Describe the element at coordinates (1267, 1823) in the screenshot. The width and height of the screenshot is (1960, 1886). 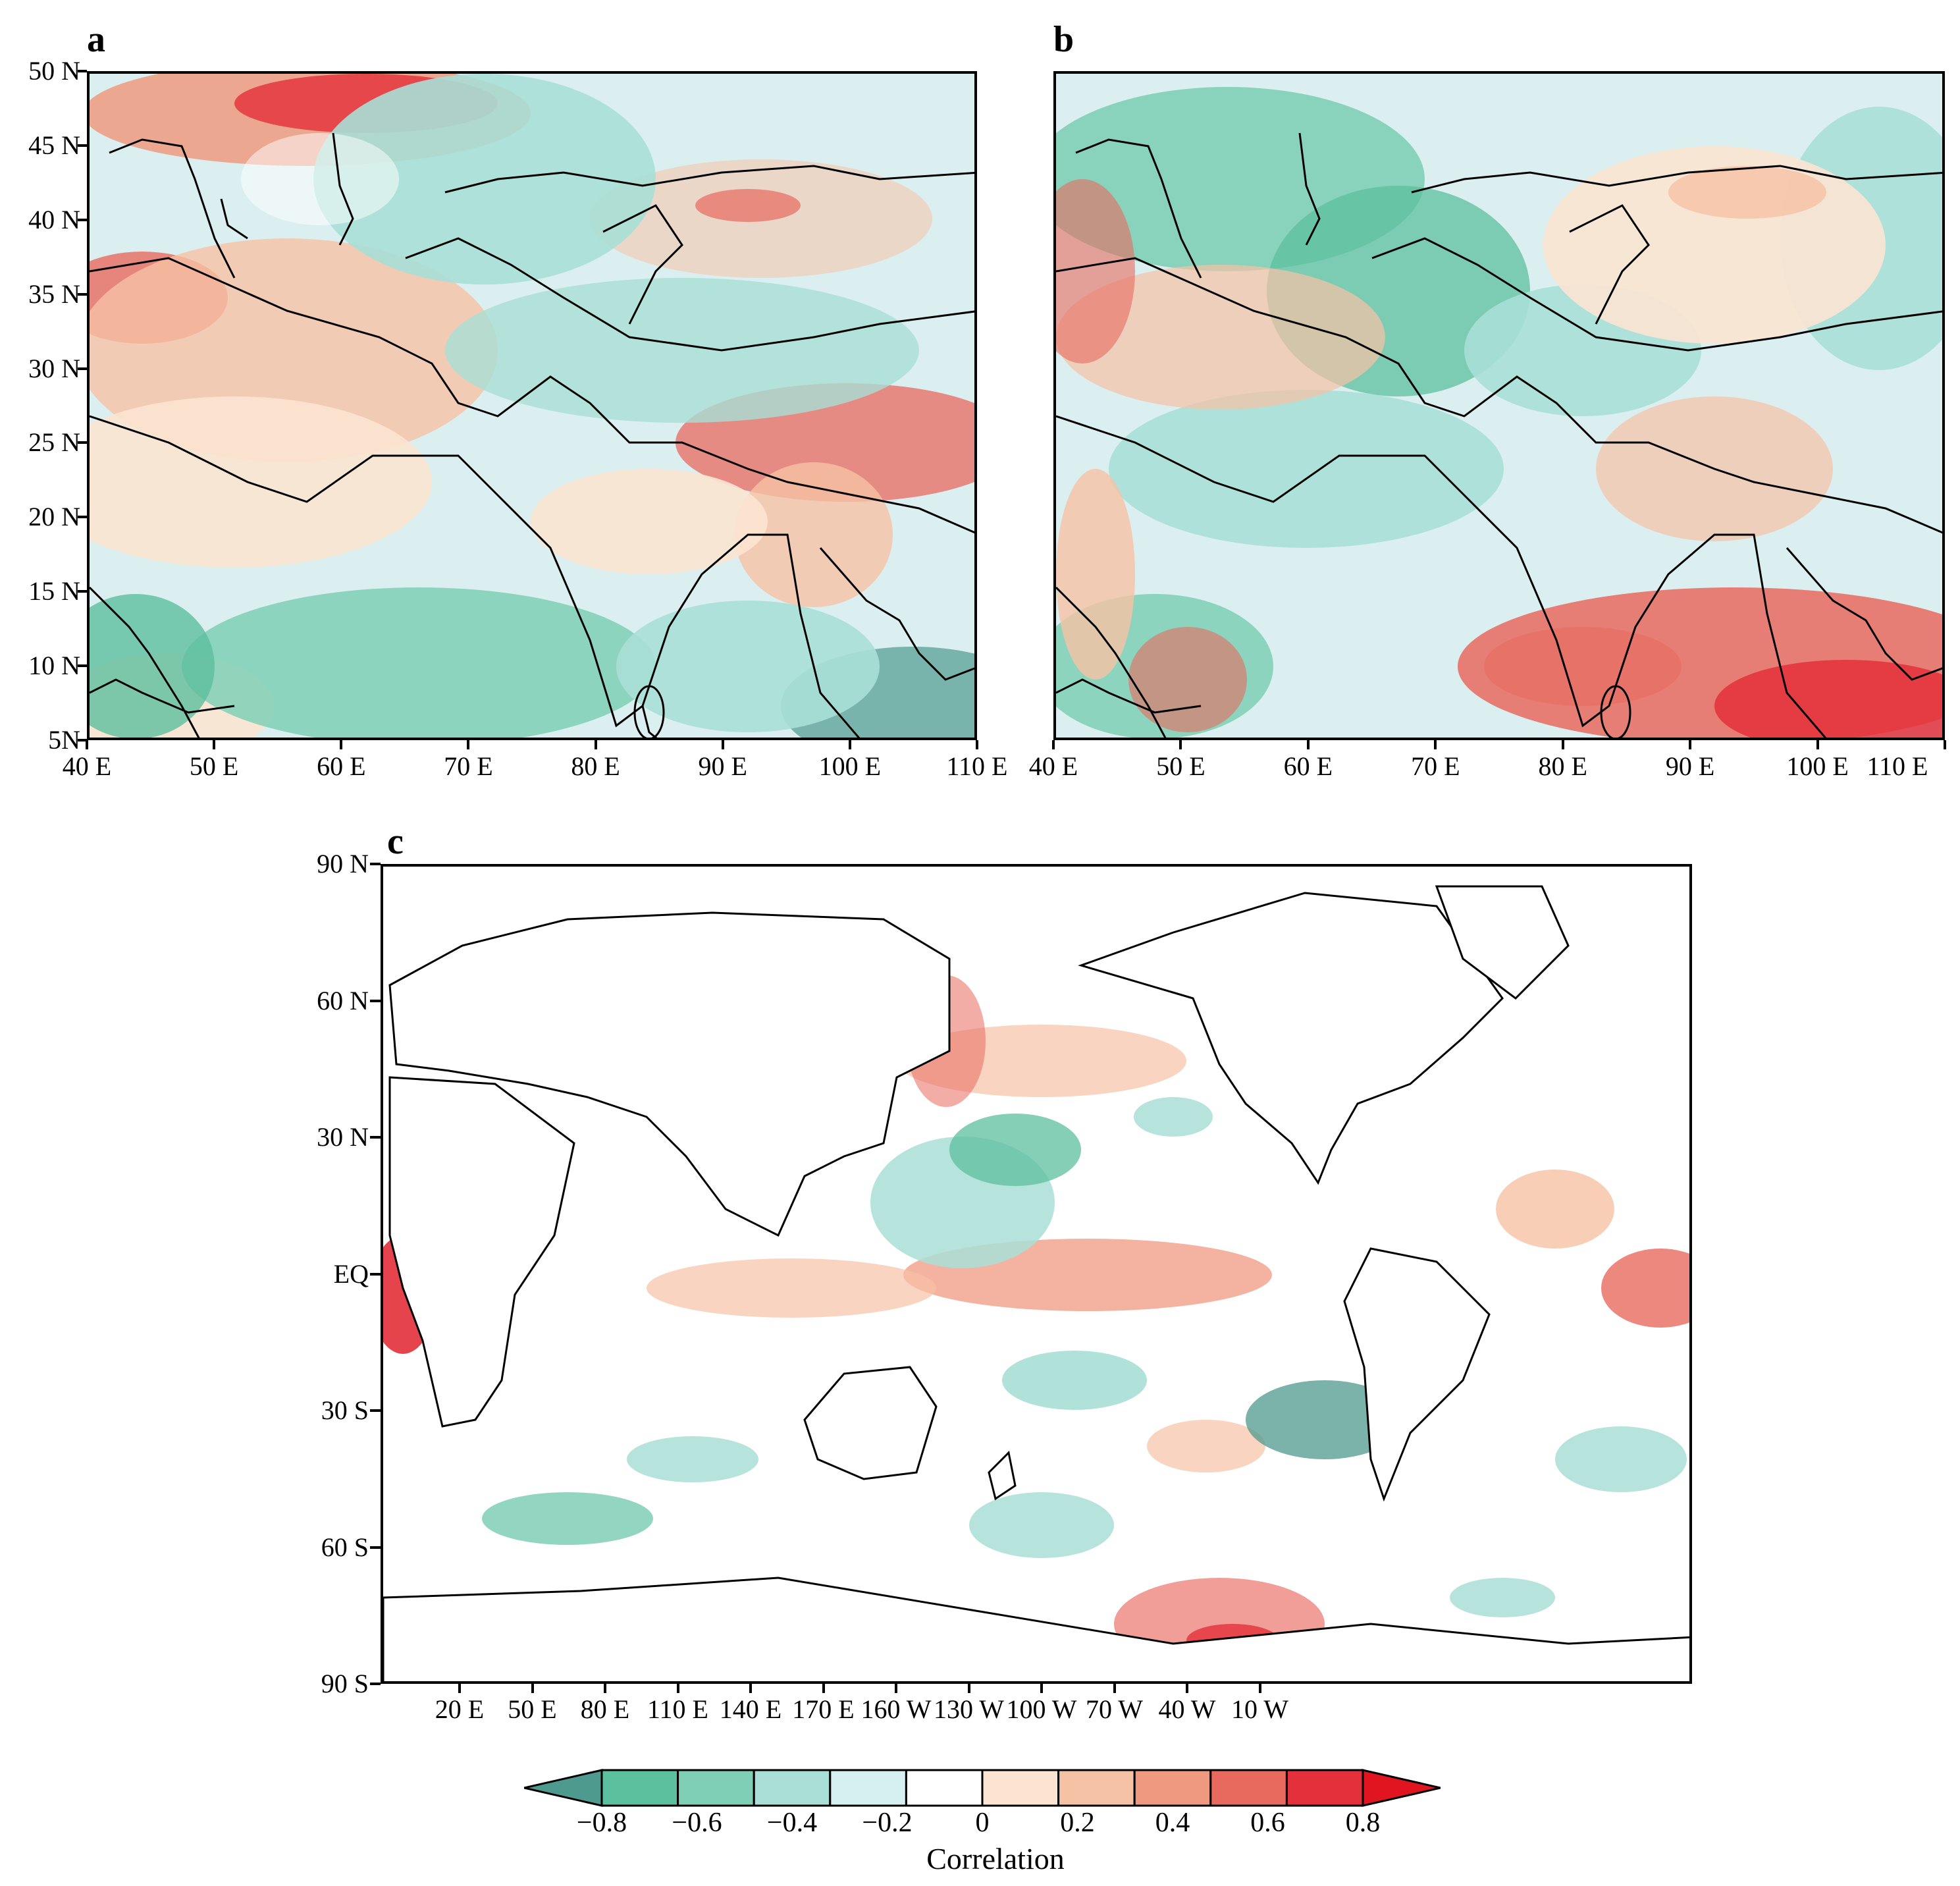
I see `colorbar-tick-label: 0.6` at that location.